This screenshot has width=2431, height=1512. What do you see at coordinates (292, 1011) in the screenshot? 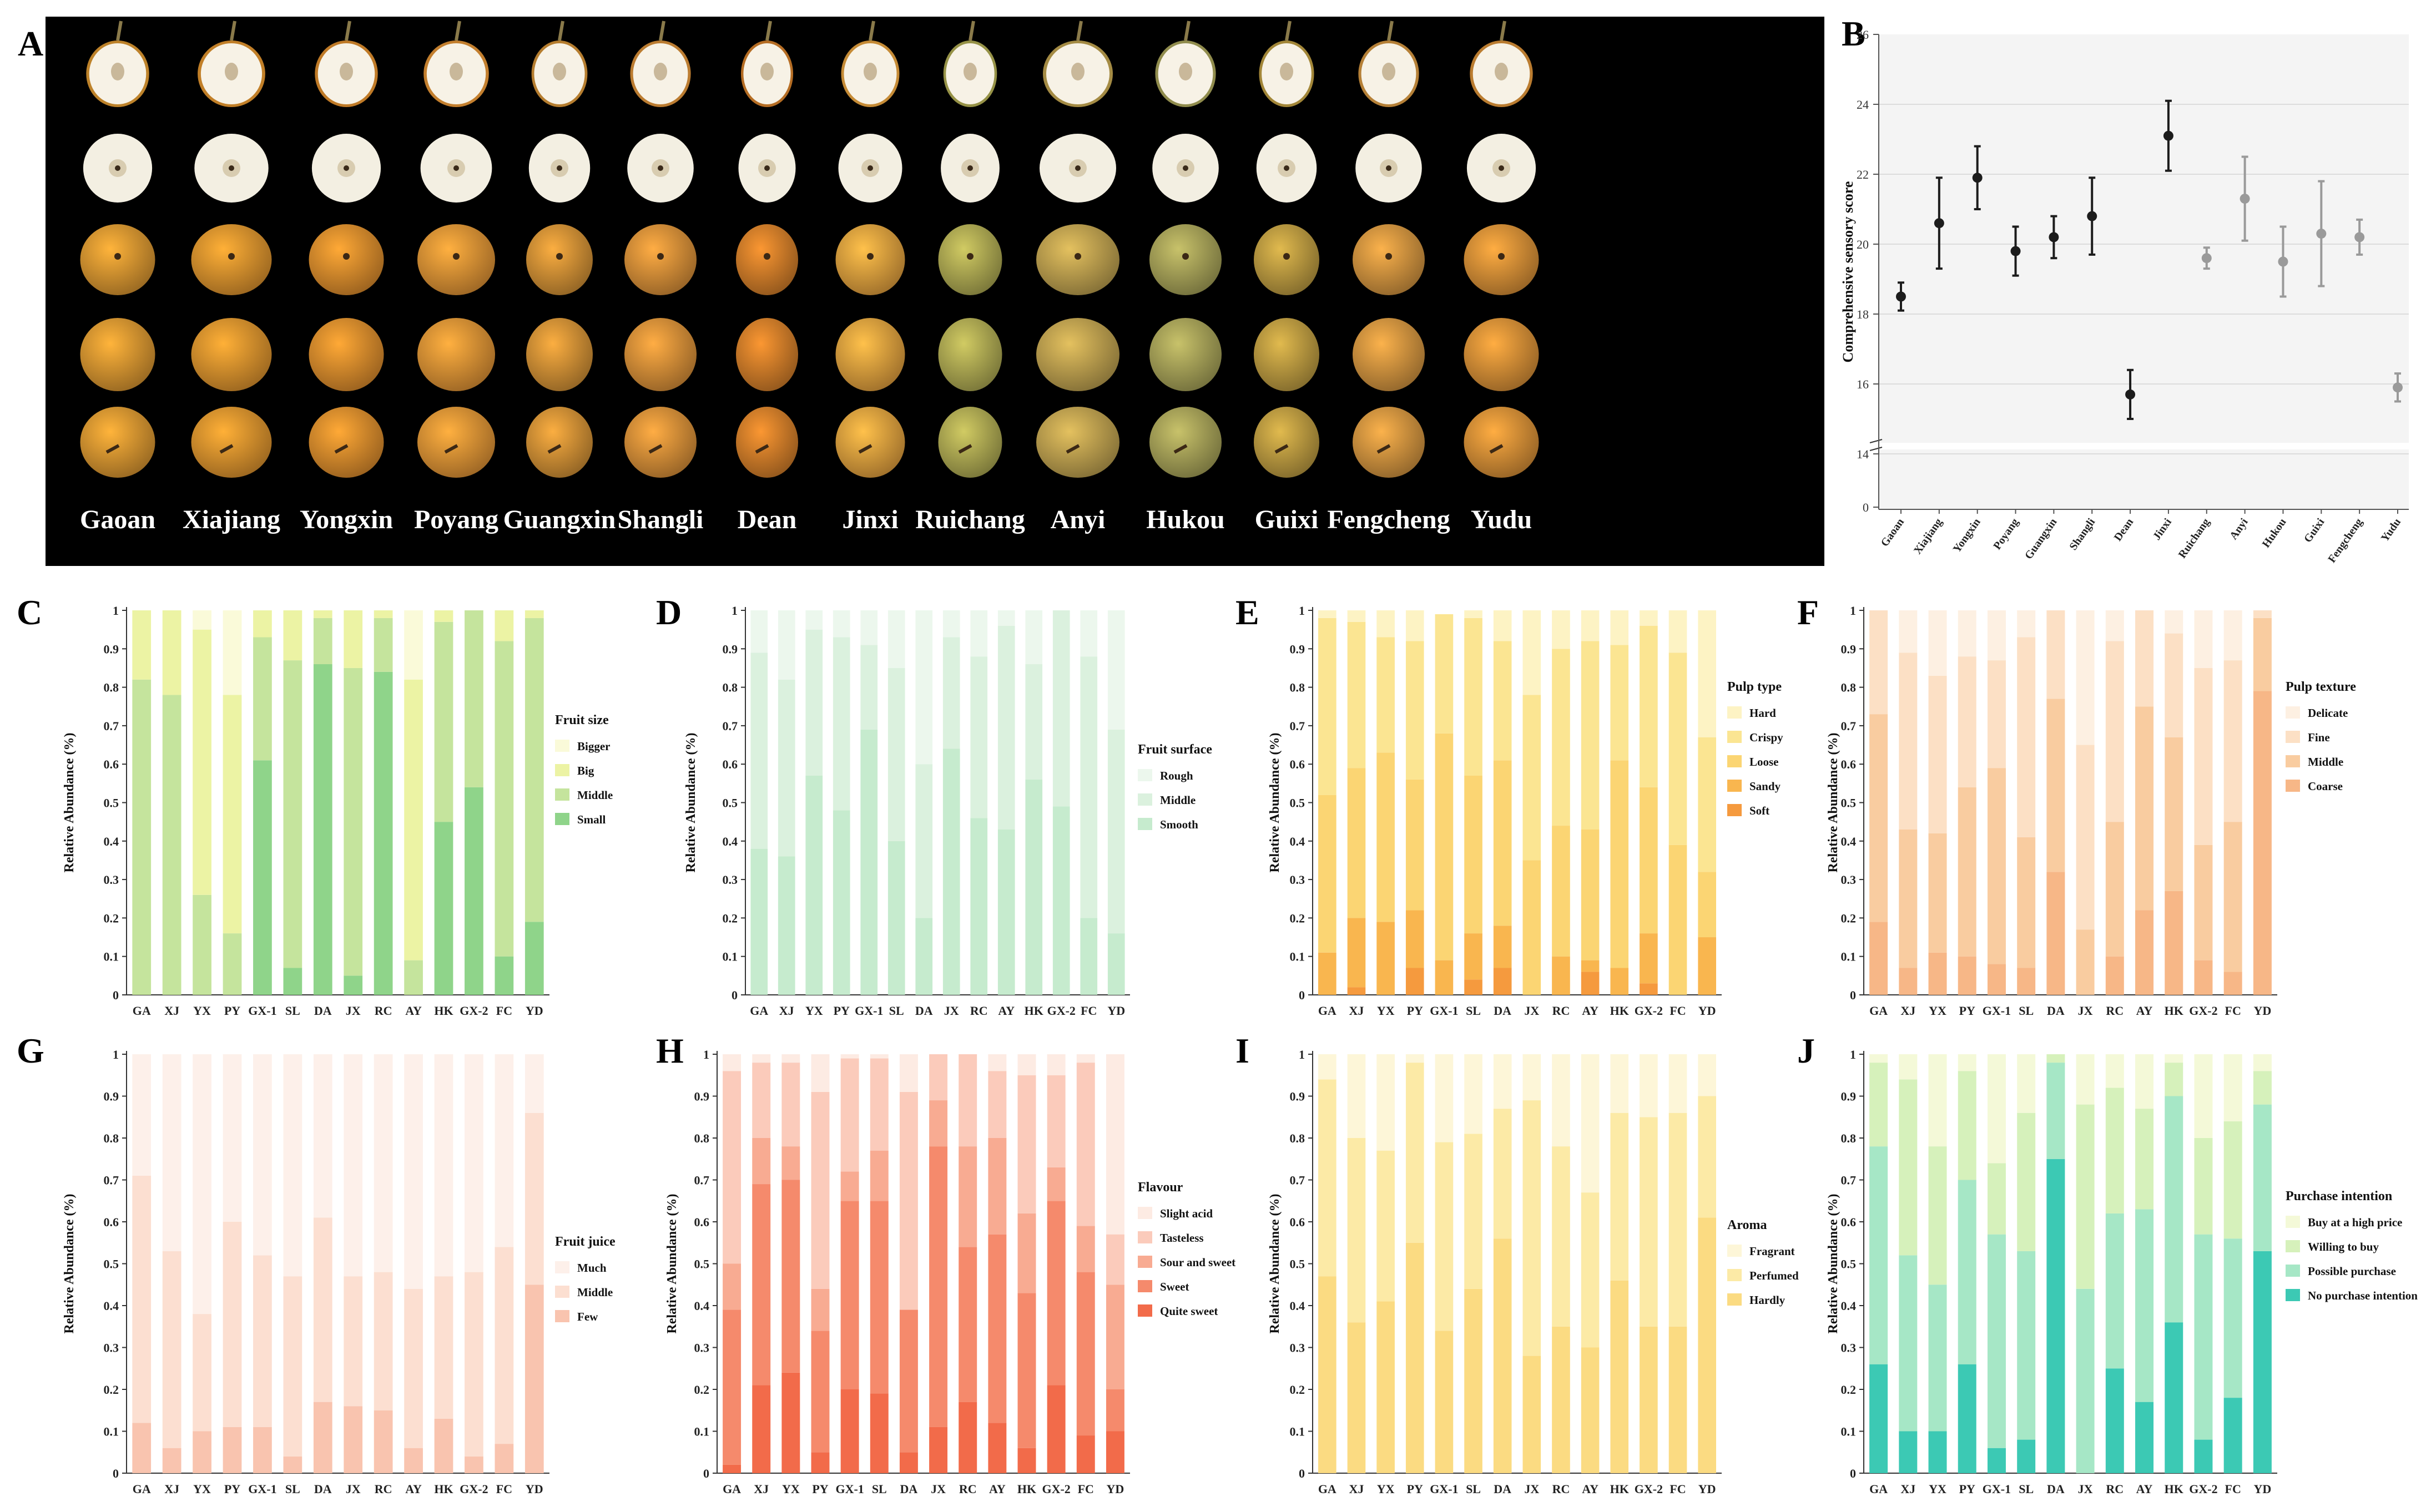
I see `x-tick-label: SL` at bounding box center [292, 1011].